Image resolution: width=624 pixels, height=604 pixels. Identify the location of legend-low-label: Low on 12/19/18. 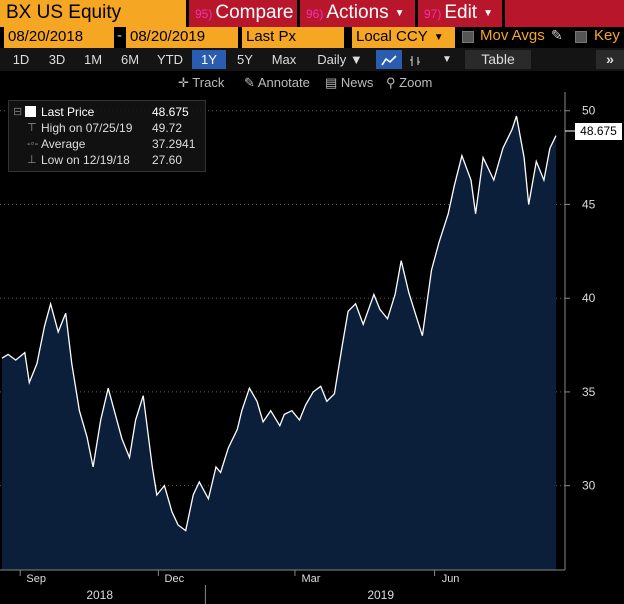
(85, 160).